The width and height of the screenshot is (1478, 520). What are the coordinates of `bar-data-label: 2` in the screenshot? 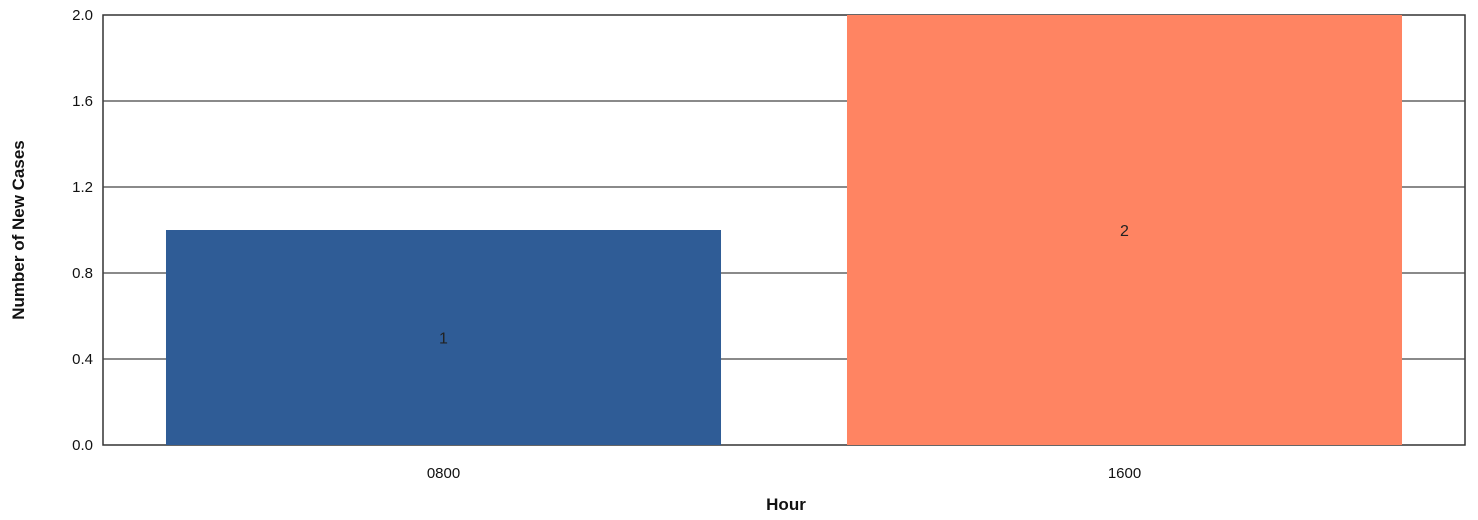 It's located at (1124, 231).